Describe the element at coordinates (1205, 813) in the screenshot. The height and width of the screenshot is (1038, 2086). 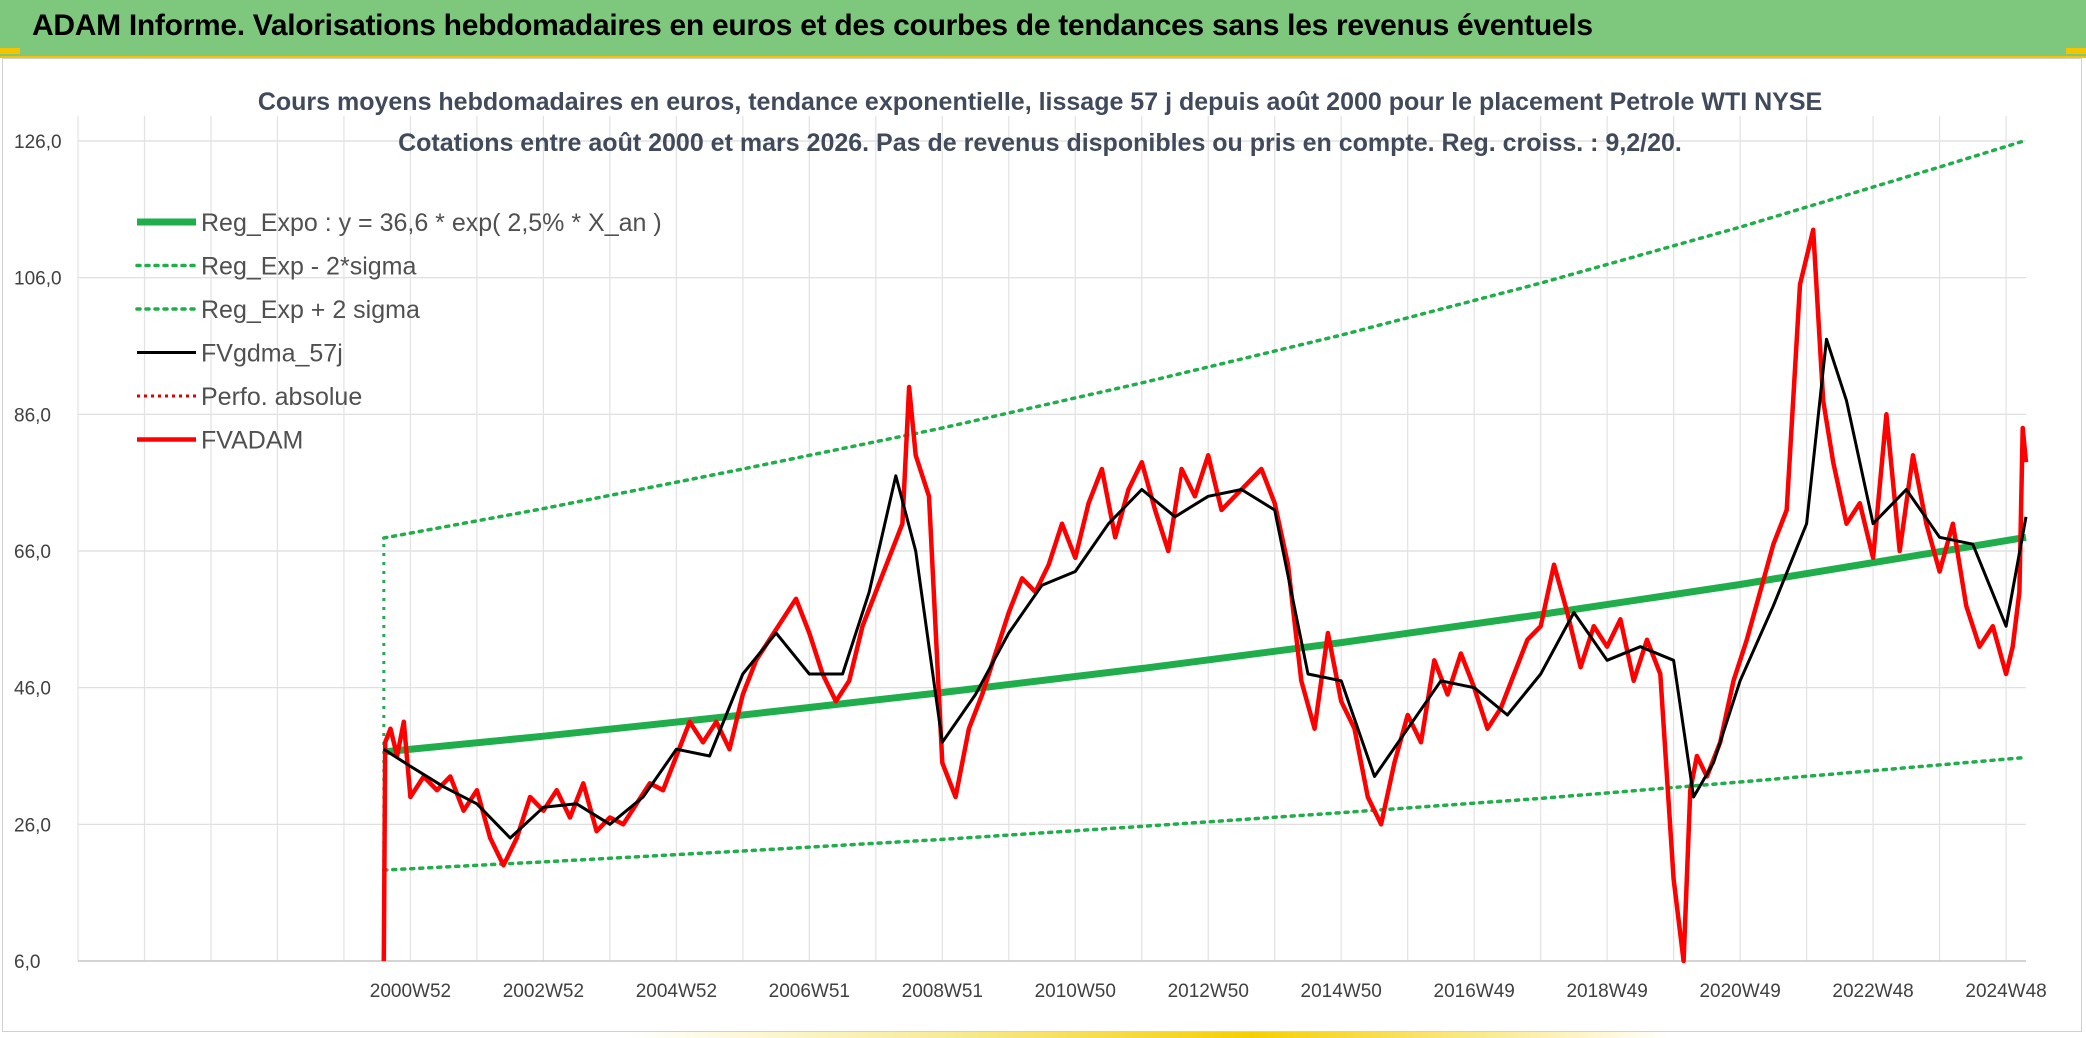
I see `series-minus2sigma-line` at that location.